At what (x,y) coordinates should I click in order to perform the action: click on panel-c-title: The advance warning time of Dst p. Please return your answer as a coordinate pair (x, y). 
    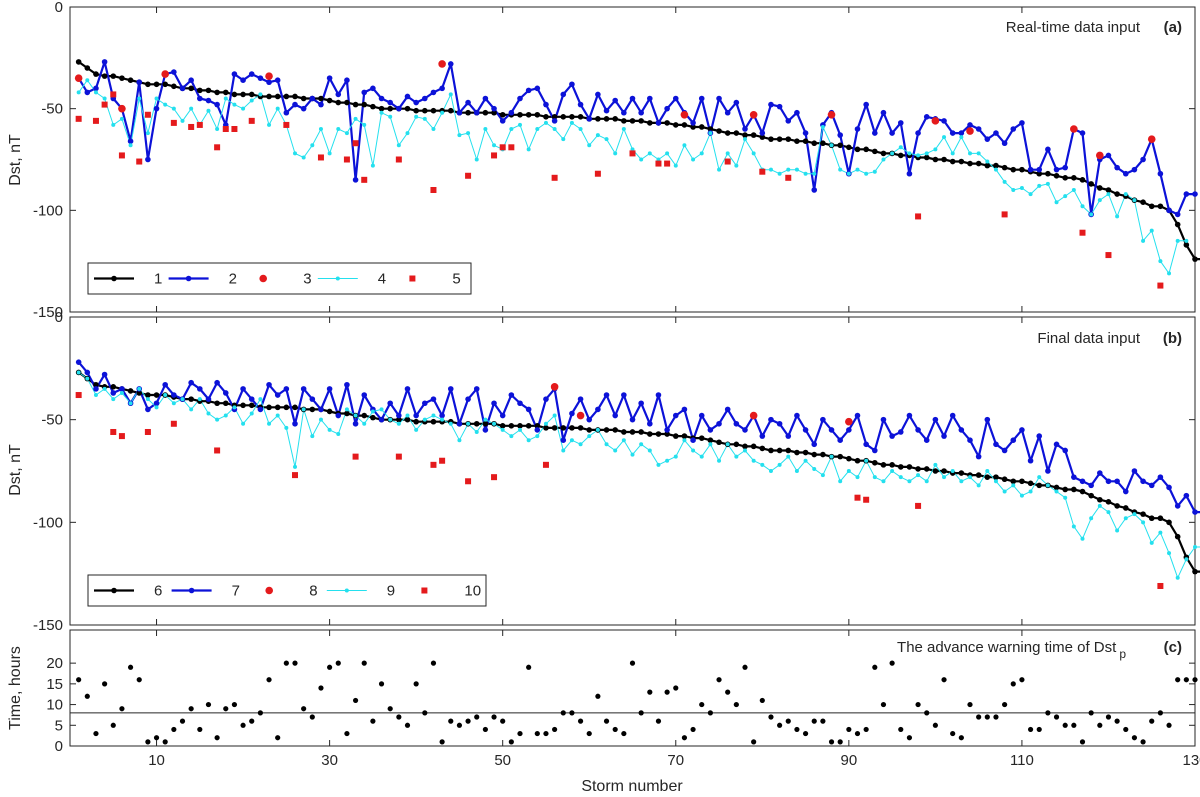
    Looking at the image, I should click on (1011, 650).